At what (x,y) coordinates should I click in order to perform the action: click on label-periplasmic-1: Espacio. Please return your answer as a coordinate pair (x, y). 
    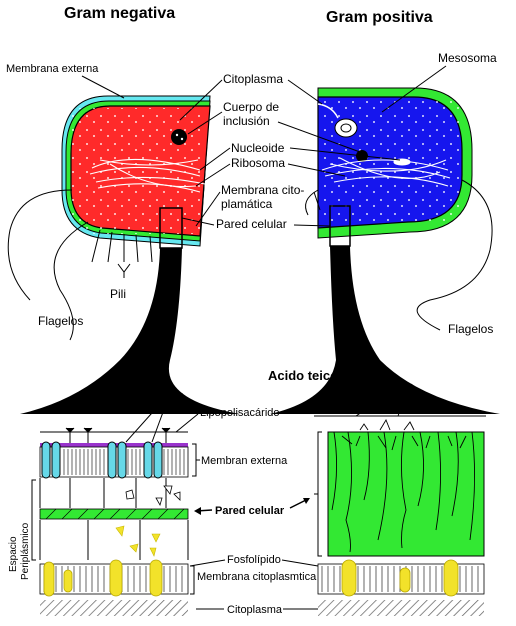
    Looking at the image, I should click on (13, 554).